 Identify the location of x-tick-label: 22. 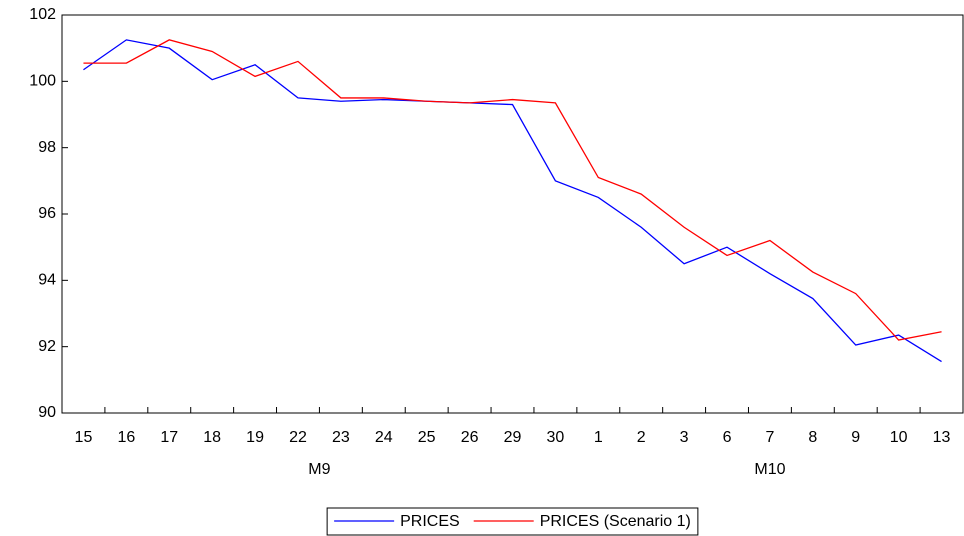
(298, 437).